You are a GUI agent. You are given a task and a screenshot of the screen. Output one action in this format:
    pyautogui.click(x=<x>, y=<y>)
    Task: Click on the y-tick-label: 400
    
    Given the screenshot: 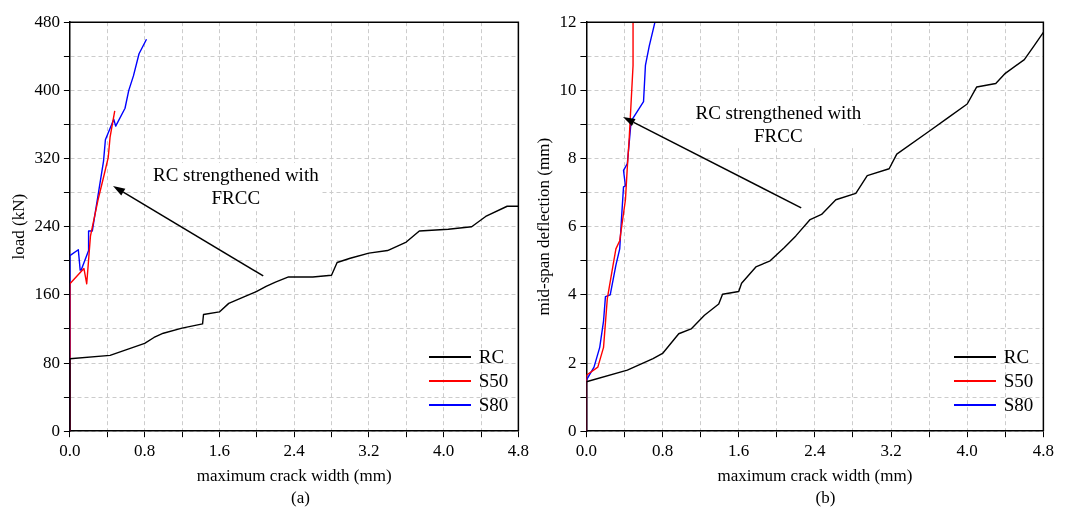 What is the action you would take?
    pyautogui.click(x=47, y=89)
    